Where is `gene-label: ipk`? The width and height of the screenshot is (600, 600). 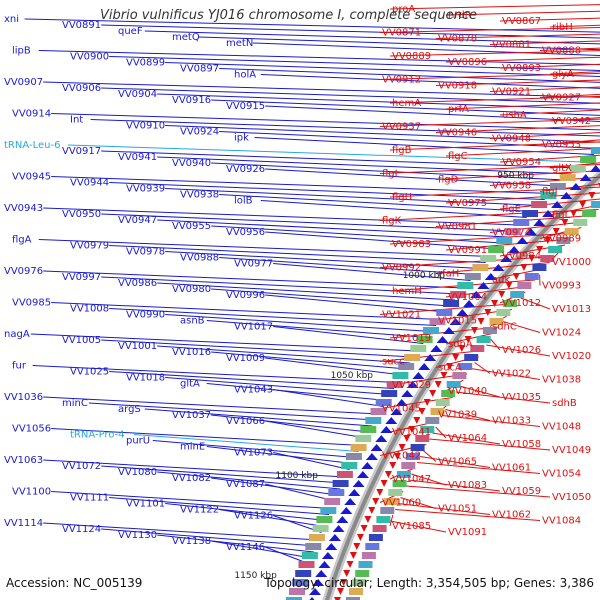
gene-label: ipk is located at coordinates (241, 138).